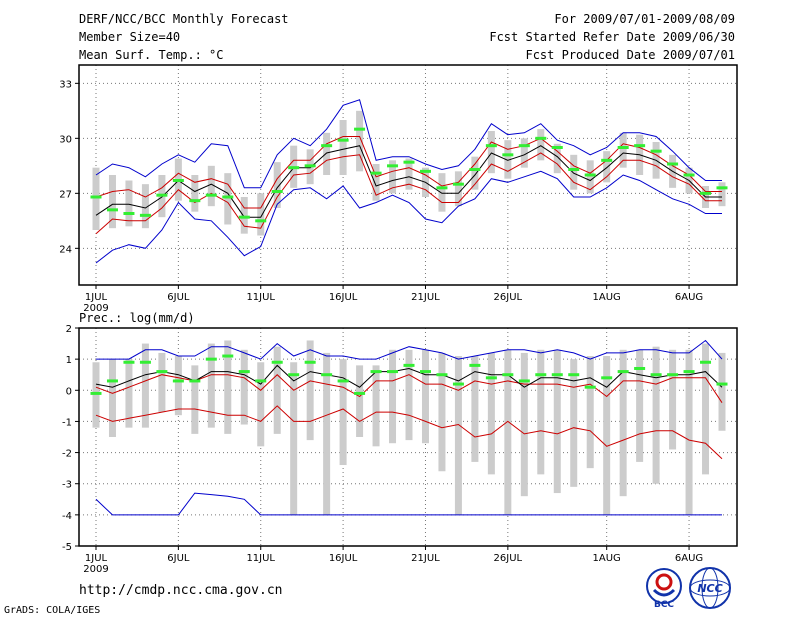 The image size is (800, 618). I want to click on temp-xtick-label: 1AUG, so click(607, 297).